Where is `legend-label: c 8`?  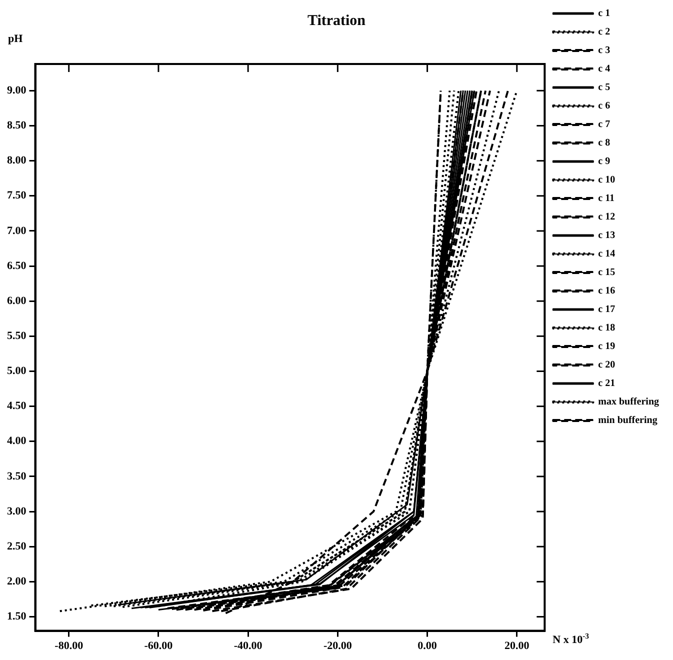
legend-label: c 8 is located at coordinates (604, 143).